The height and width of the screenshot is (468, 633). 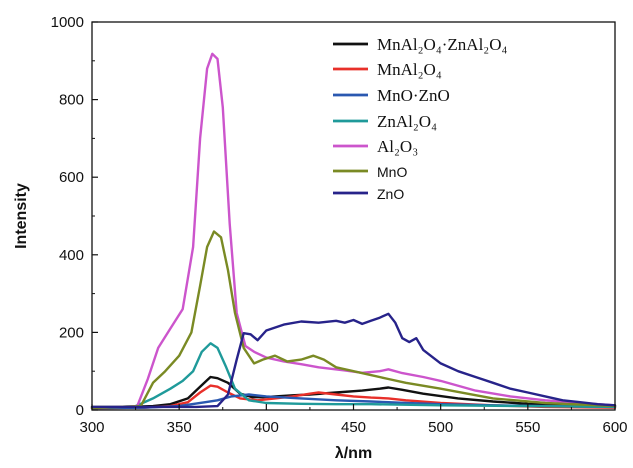 What do you see at coordinates (527, 427) in the screenshot?
I see `x-tick-label: 550` at bounding box center [527, 427].